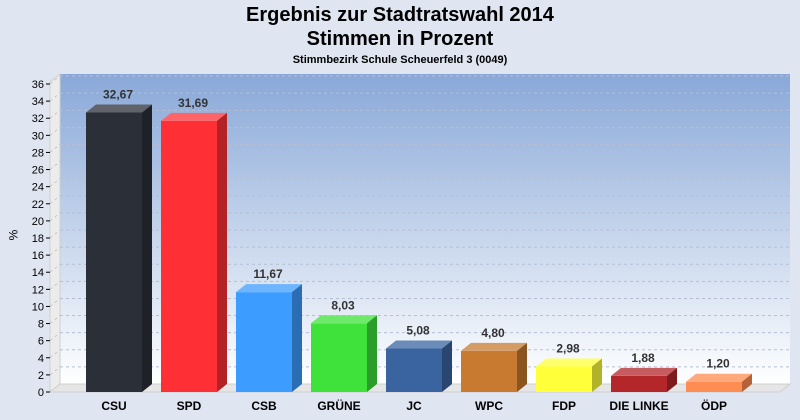 This screenshot has width=800, height=420. I want to click on y-tick-label: 16, so click(38, 256).